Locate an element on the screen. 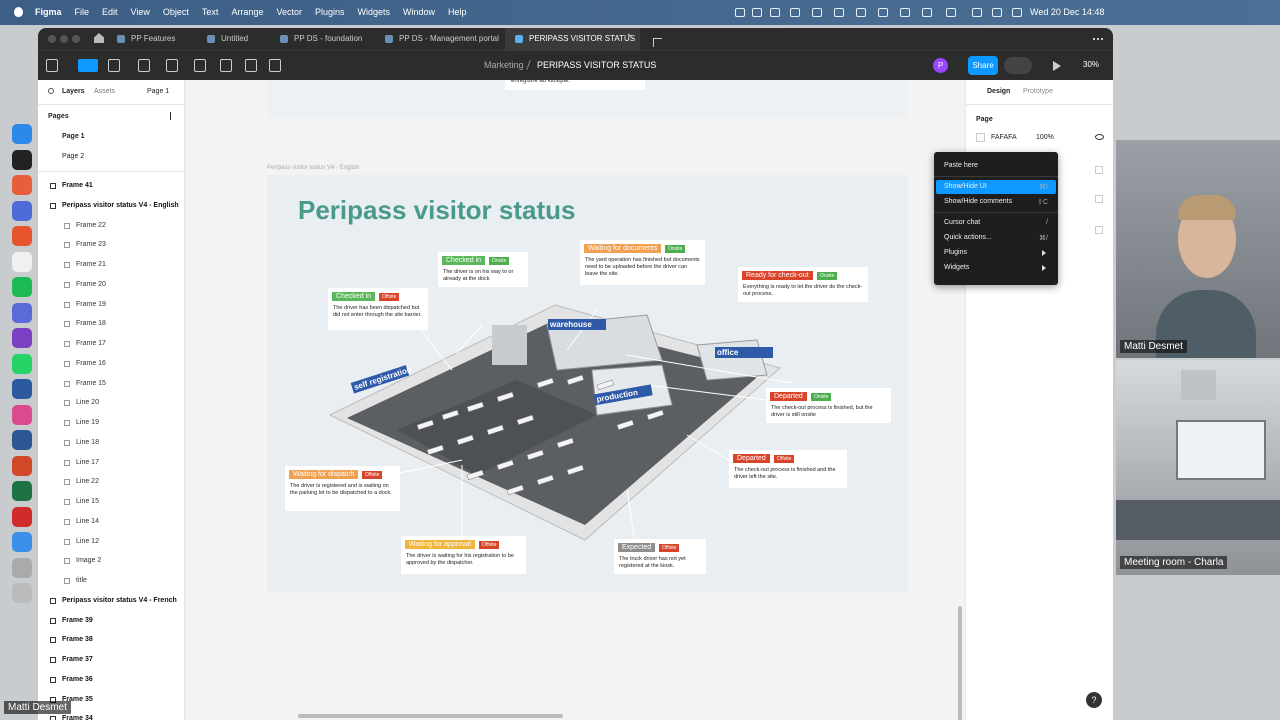 This screenshot has height=720, width=1280. menu-item: Quick actions... ⌘/ is located at coordinates (996, 238).